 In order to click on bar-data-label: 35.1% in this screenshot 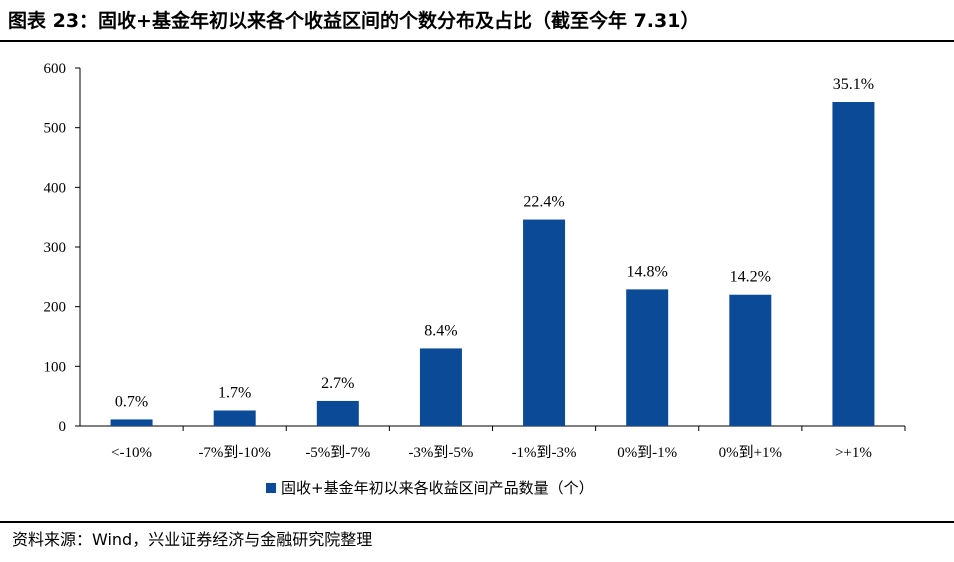, I will do `click(853, 84)`.